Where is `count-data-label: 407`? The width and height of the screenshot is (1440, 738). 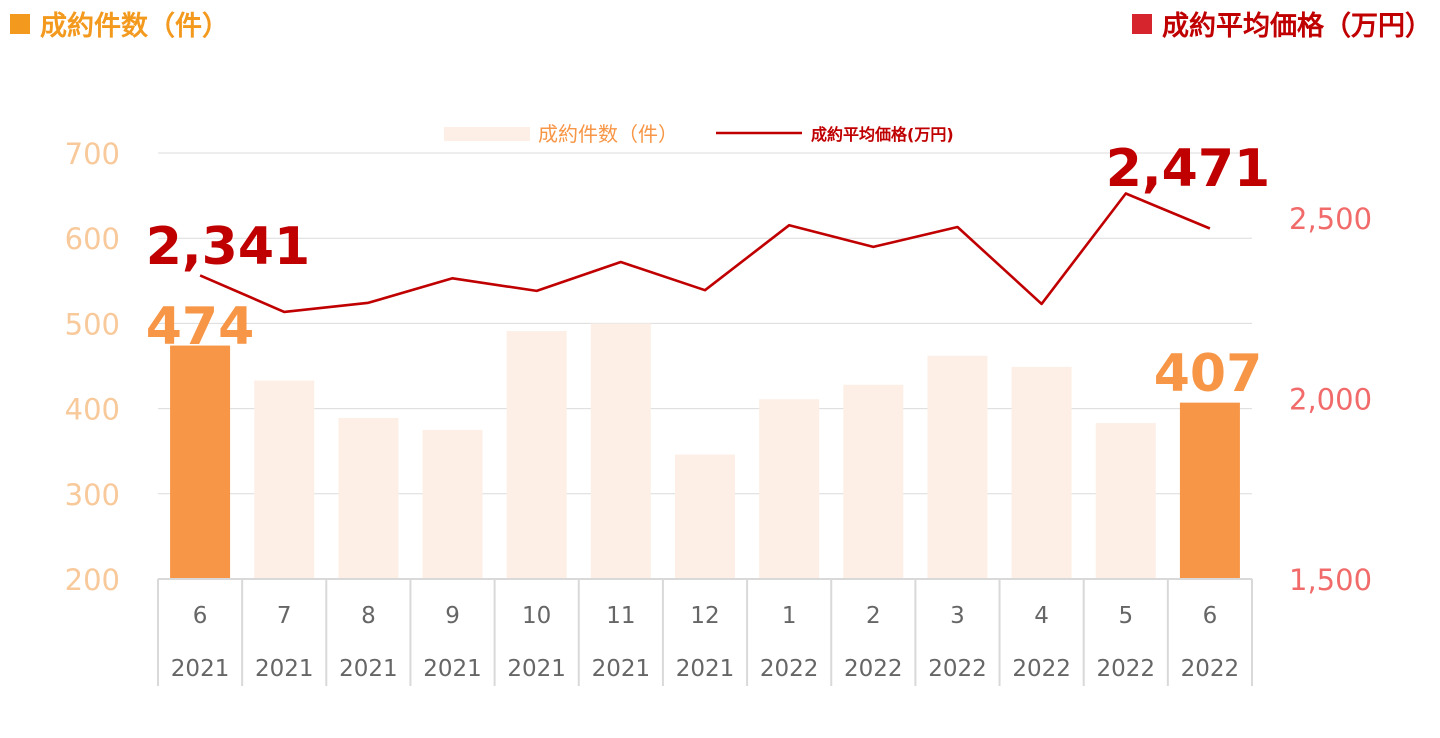
count-data-label: 407 is located at coordinates (1208, 374).